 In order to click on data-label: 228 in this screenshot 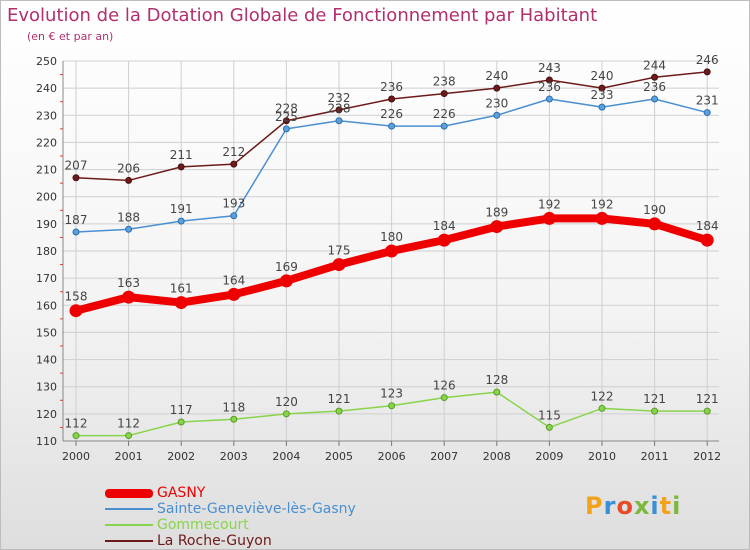, I will do `click(286, 109)`.